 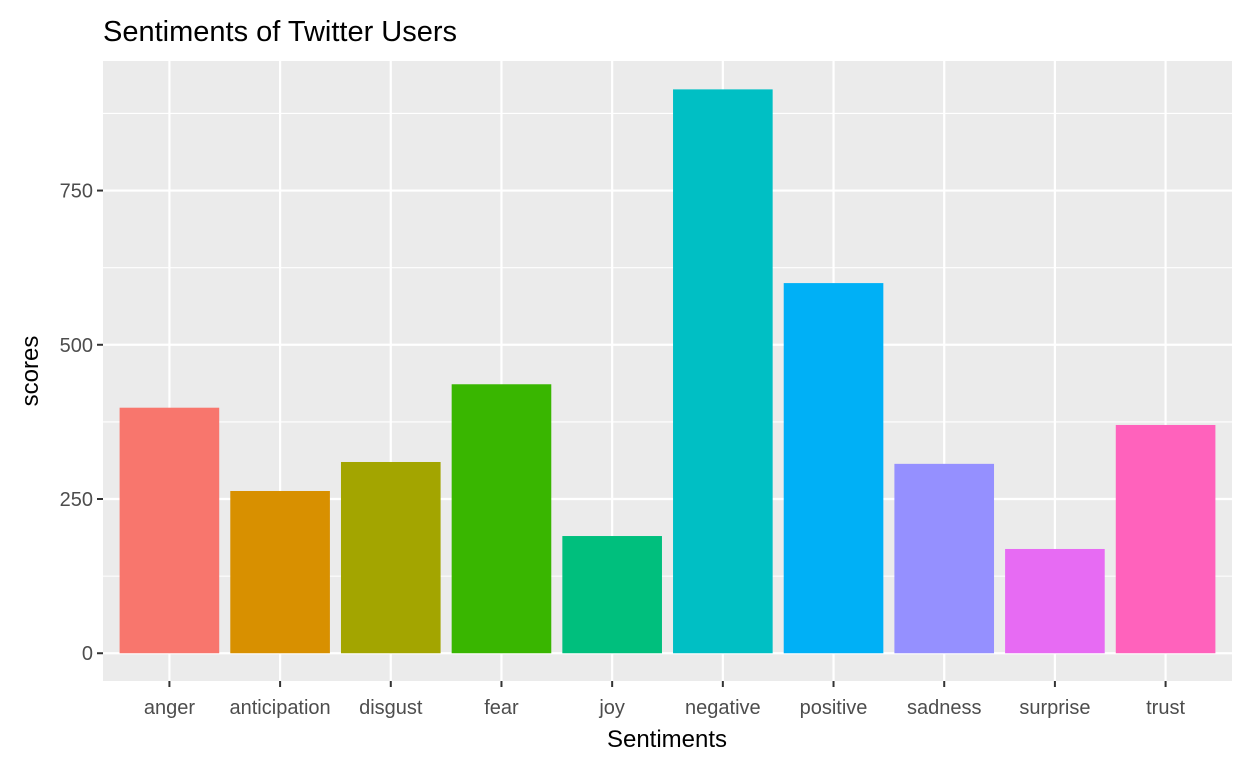 I want to click on x-tick-label: sadness, so click(x=944, y=708).